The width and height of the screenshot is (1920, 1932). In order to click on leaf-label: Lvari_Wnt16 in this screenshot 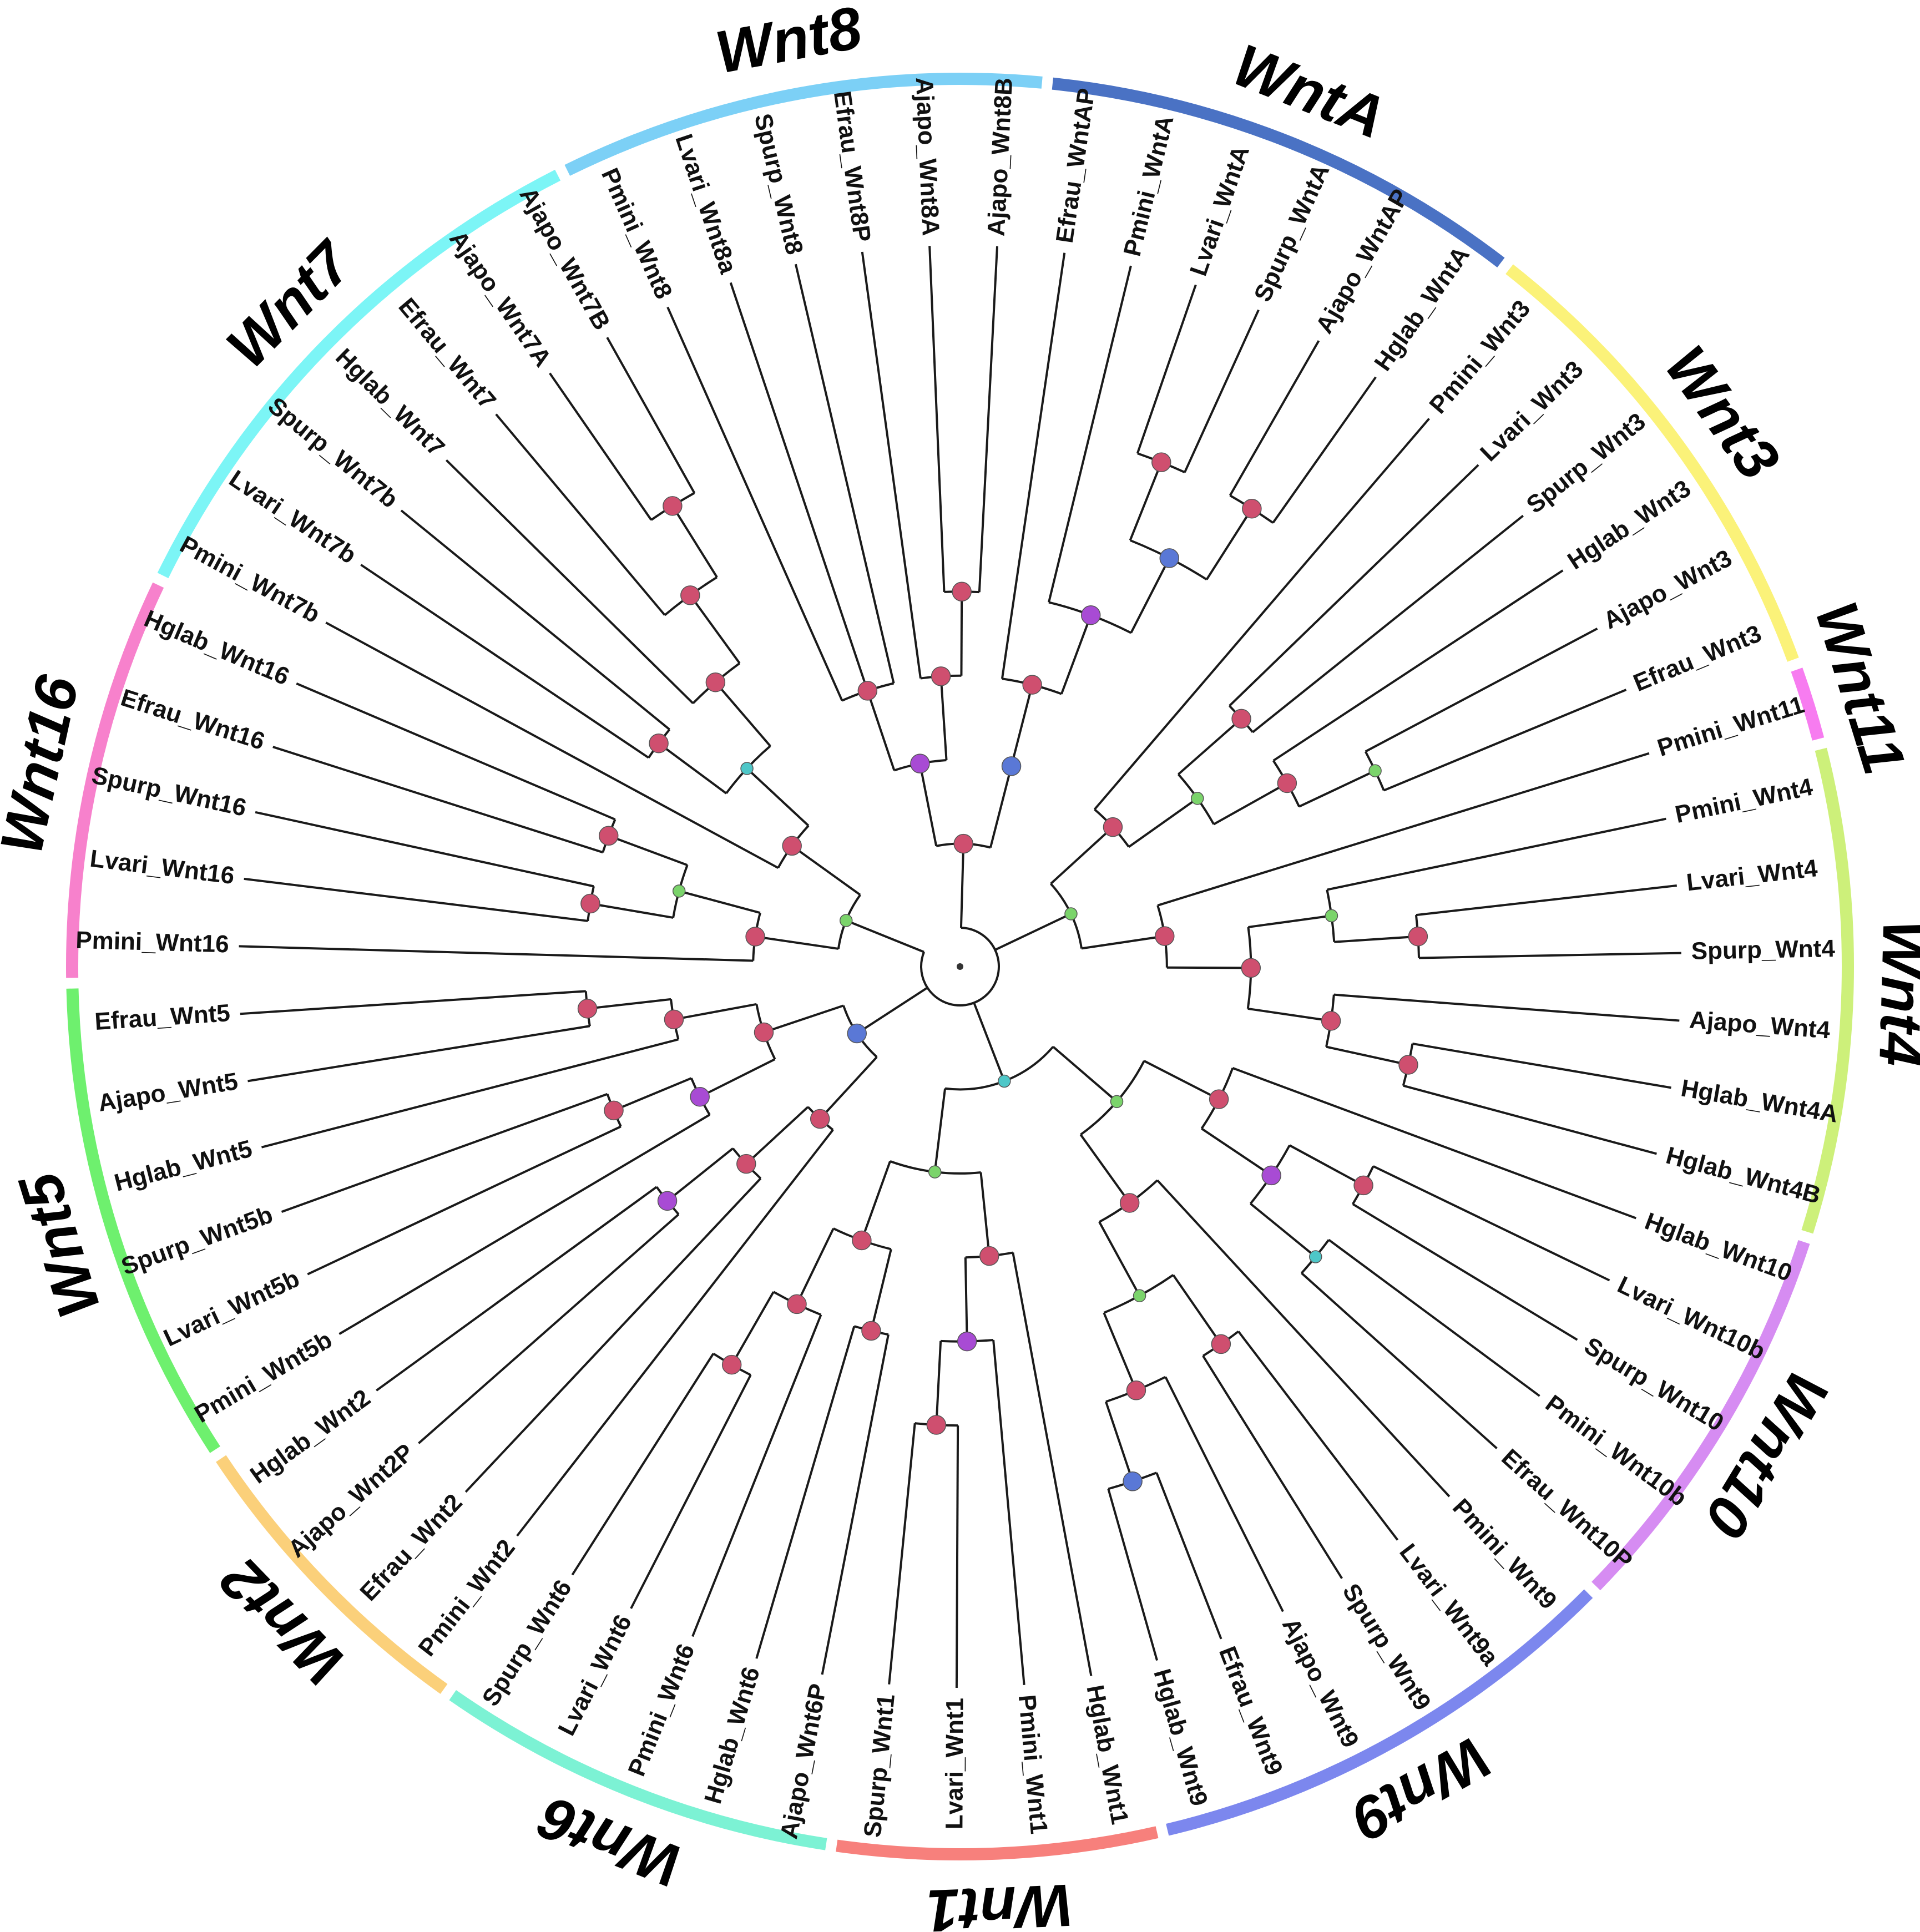, I will do `click(162, 867)`.